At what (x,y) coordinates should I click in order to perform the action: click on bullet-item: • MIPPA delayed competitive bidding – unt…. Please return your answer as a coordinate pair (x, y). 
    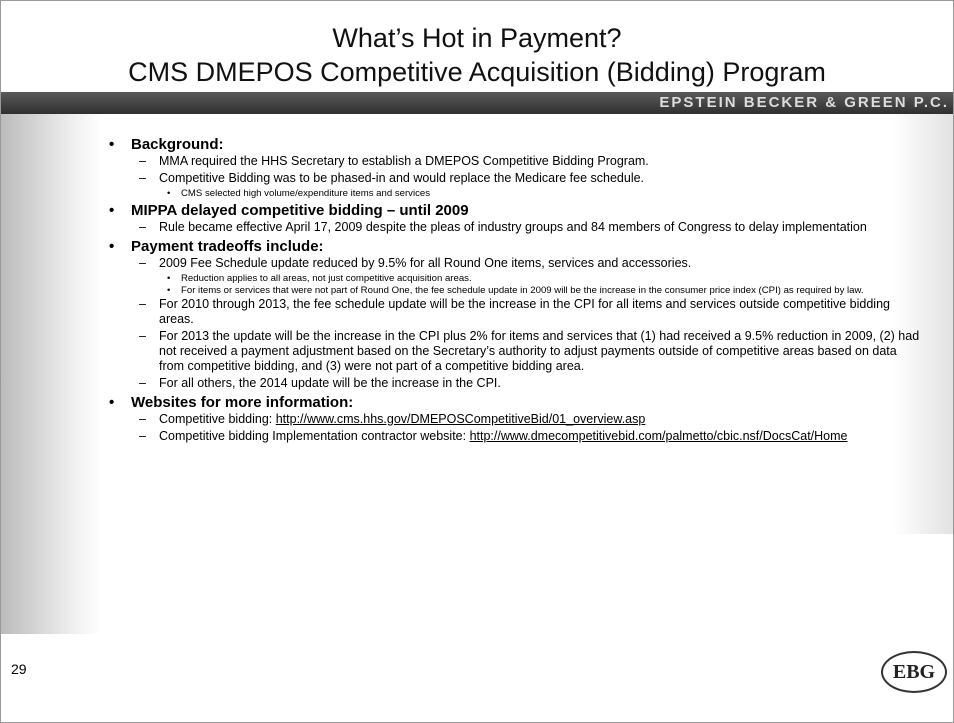
    Looking at the image, I should click on (511, 210).